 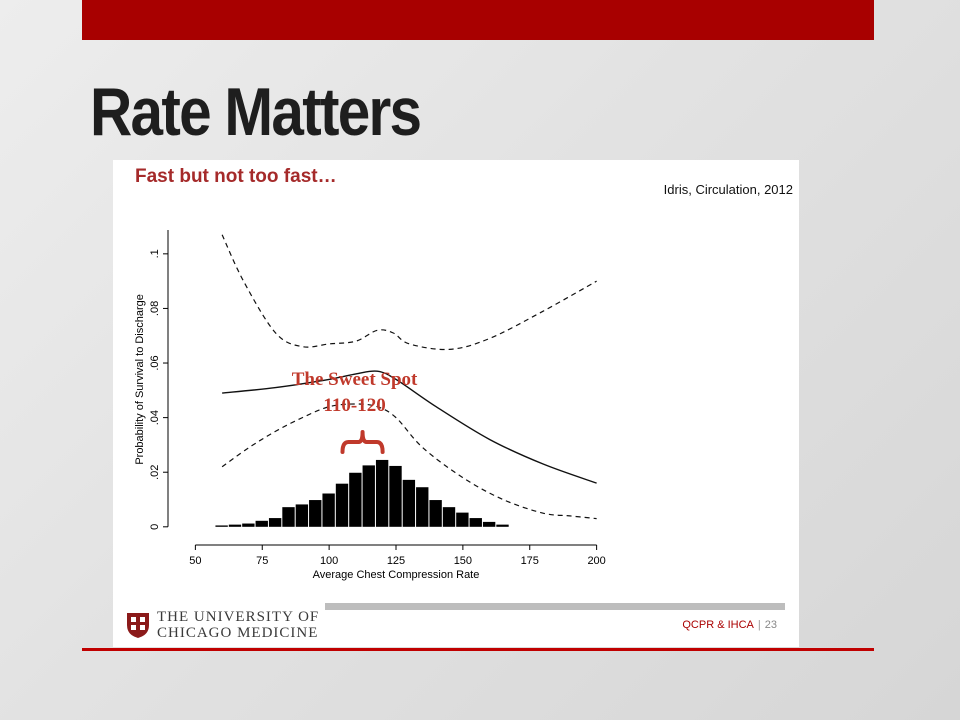 I want to click on y-tick-label: .04, so click(x=155, y=417).